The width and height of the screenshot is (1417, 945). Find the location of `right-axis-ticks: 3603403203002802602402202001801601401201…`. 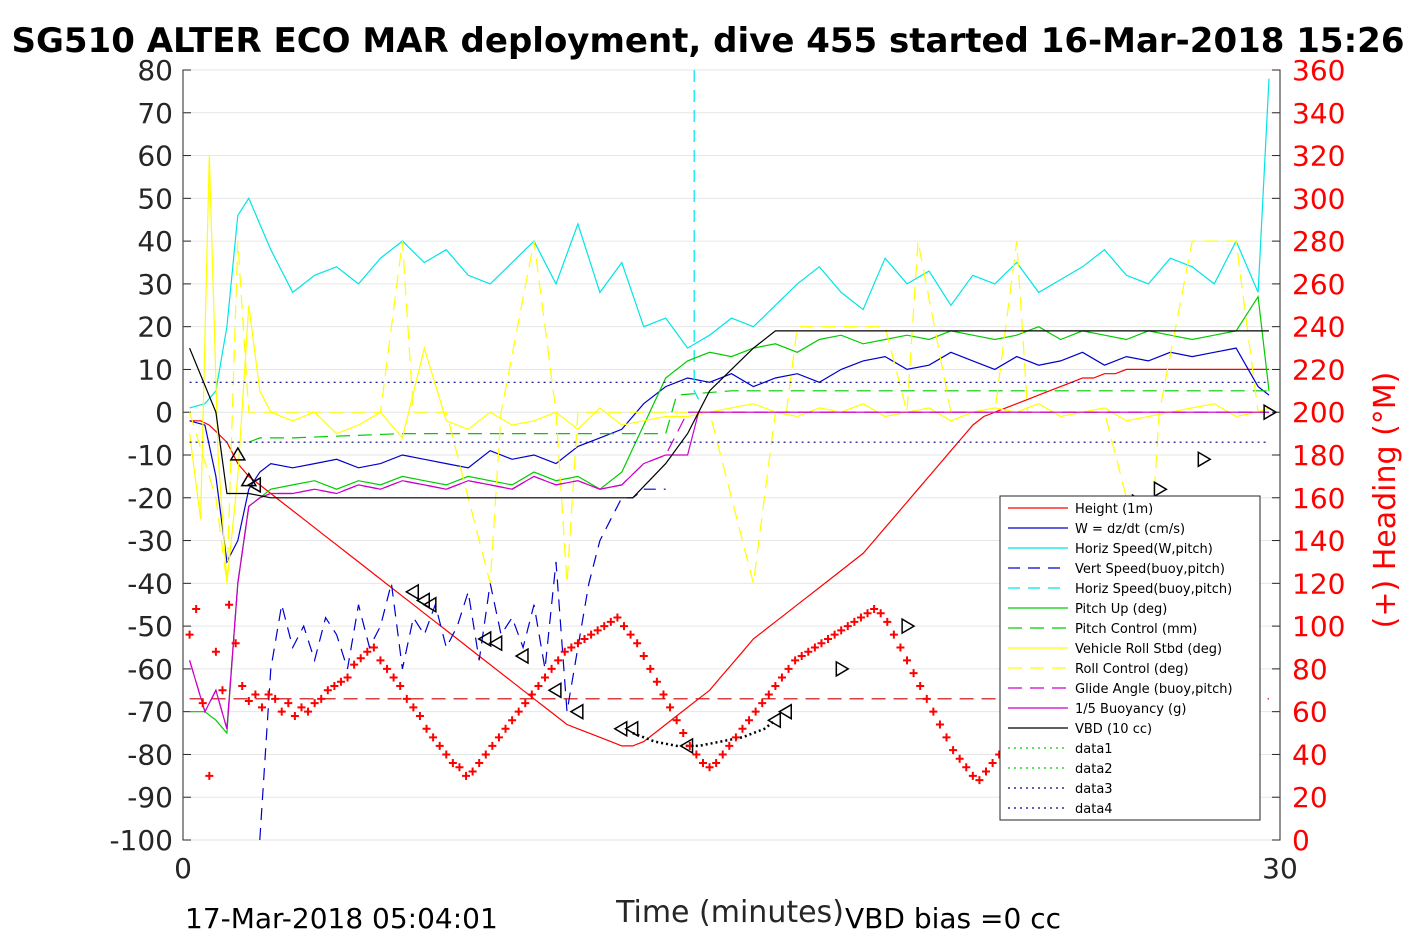

right-axis-ticks: 3603403203002802602402202001801601401201… is located at coordinates (1308, 455).